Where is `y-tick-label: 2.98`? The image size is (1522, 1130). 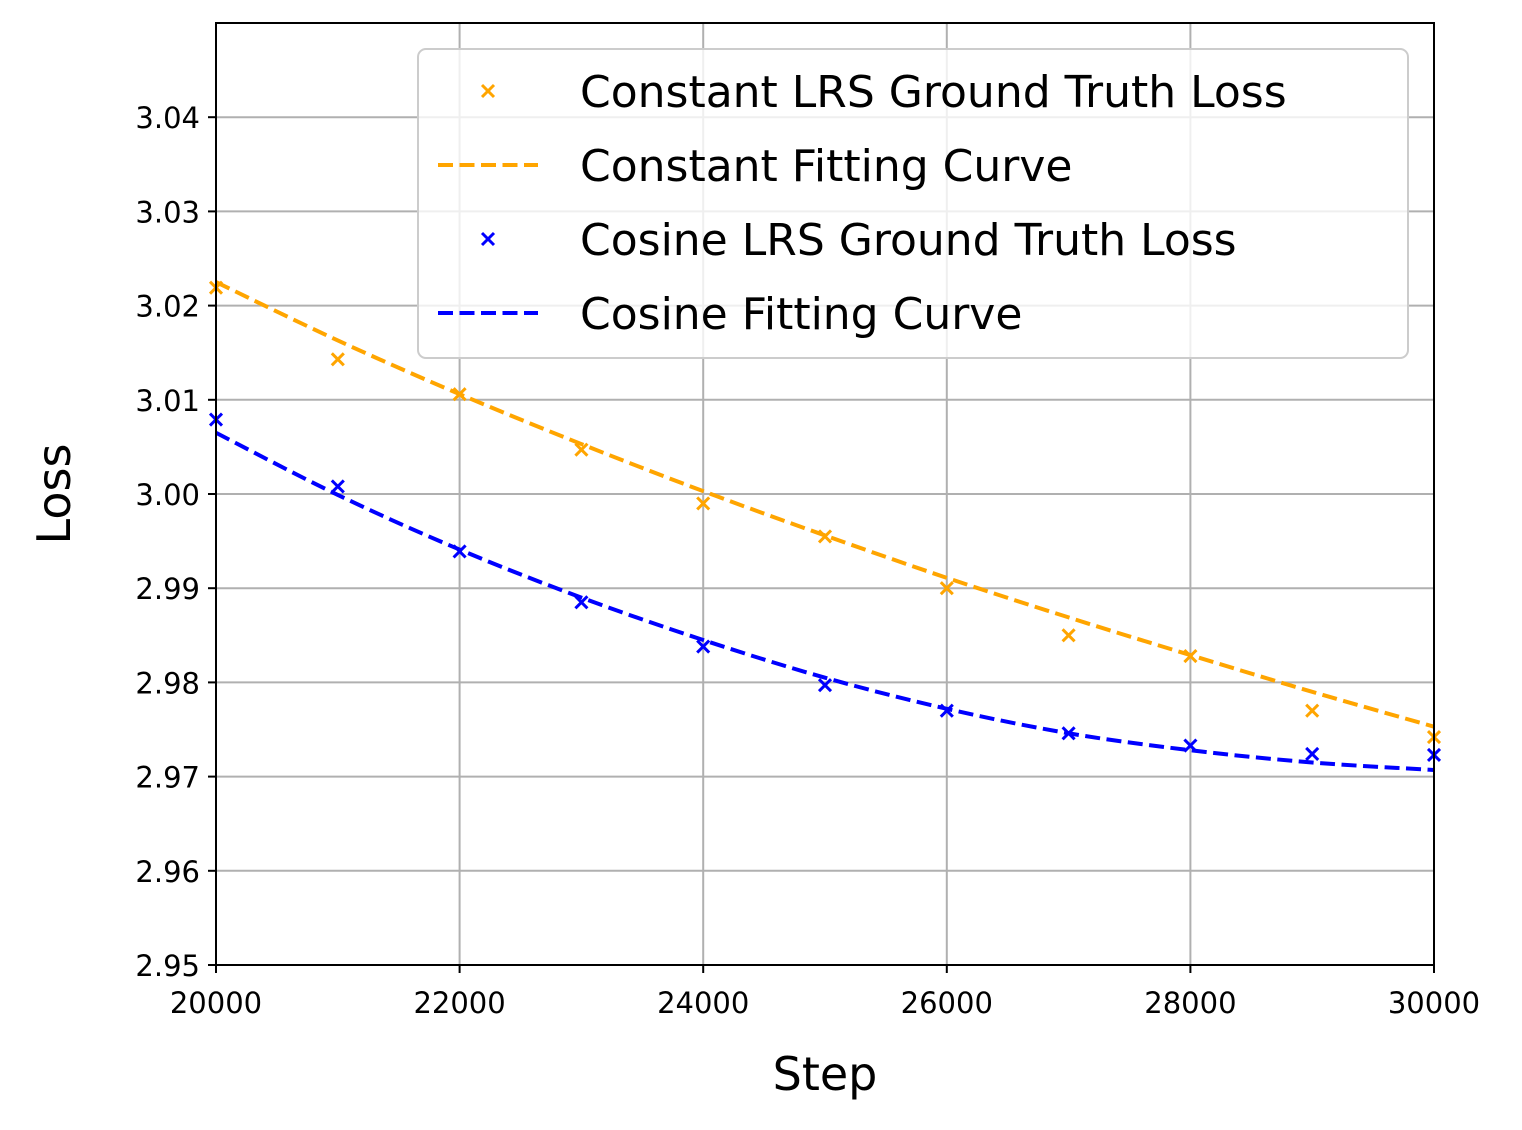 y-tick-label: 2.98 is located at coordinates (167, 683).